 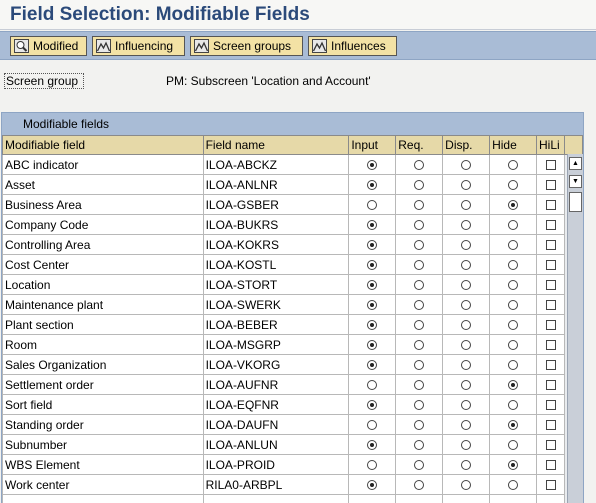 I want to click on scrollbar-thumb, so click(x=575, y=202).